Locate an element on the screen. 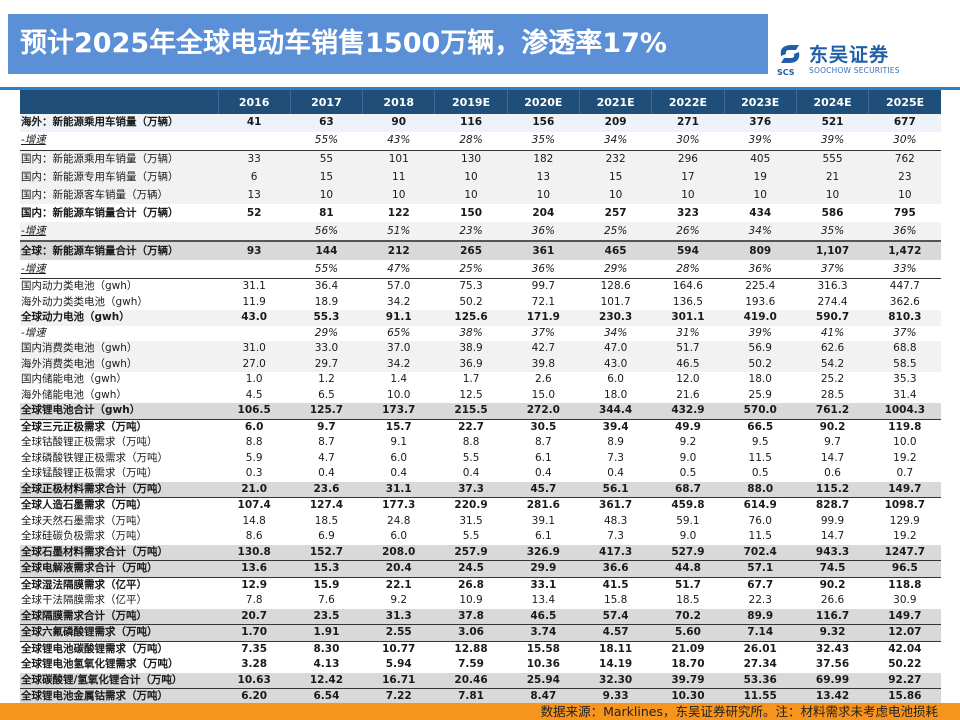 The image size is (960, 720). row-label: 海外动力类类电池（gwh） is located at coordinates (84, 301).